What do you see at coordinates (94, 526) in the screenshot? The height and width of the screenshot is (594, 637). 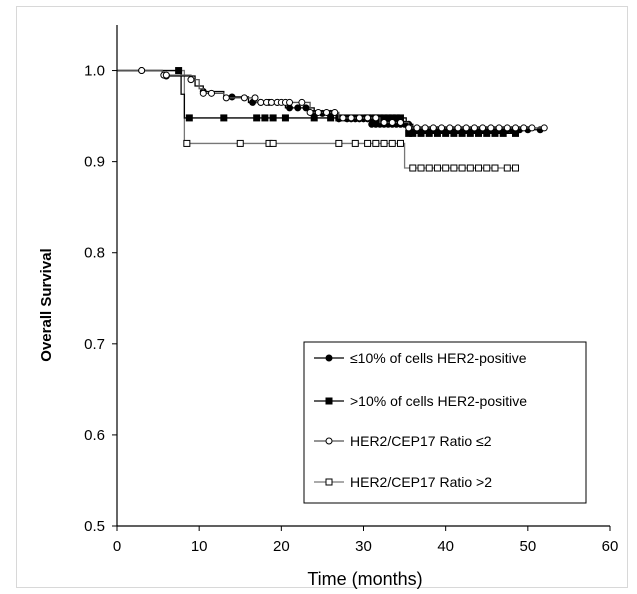 I see `y-tick-label: 0.5` at bounding box center [94, 526].